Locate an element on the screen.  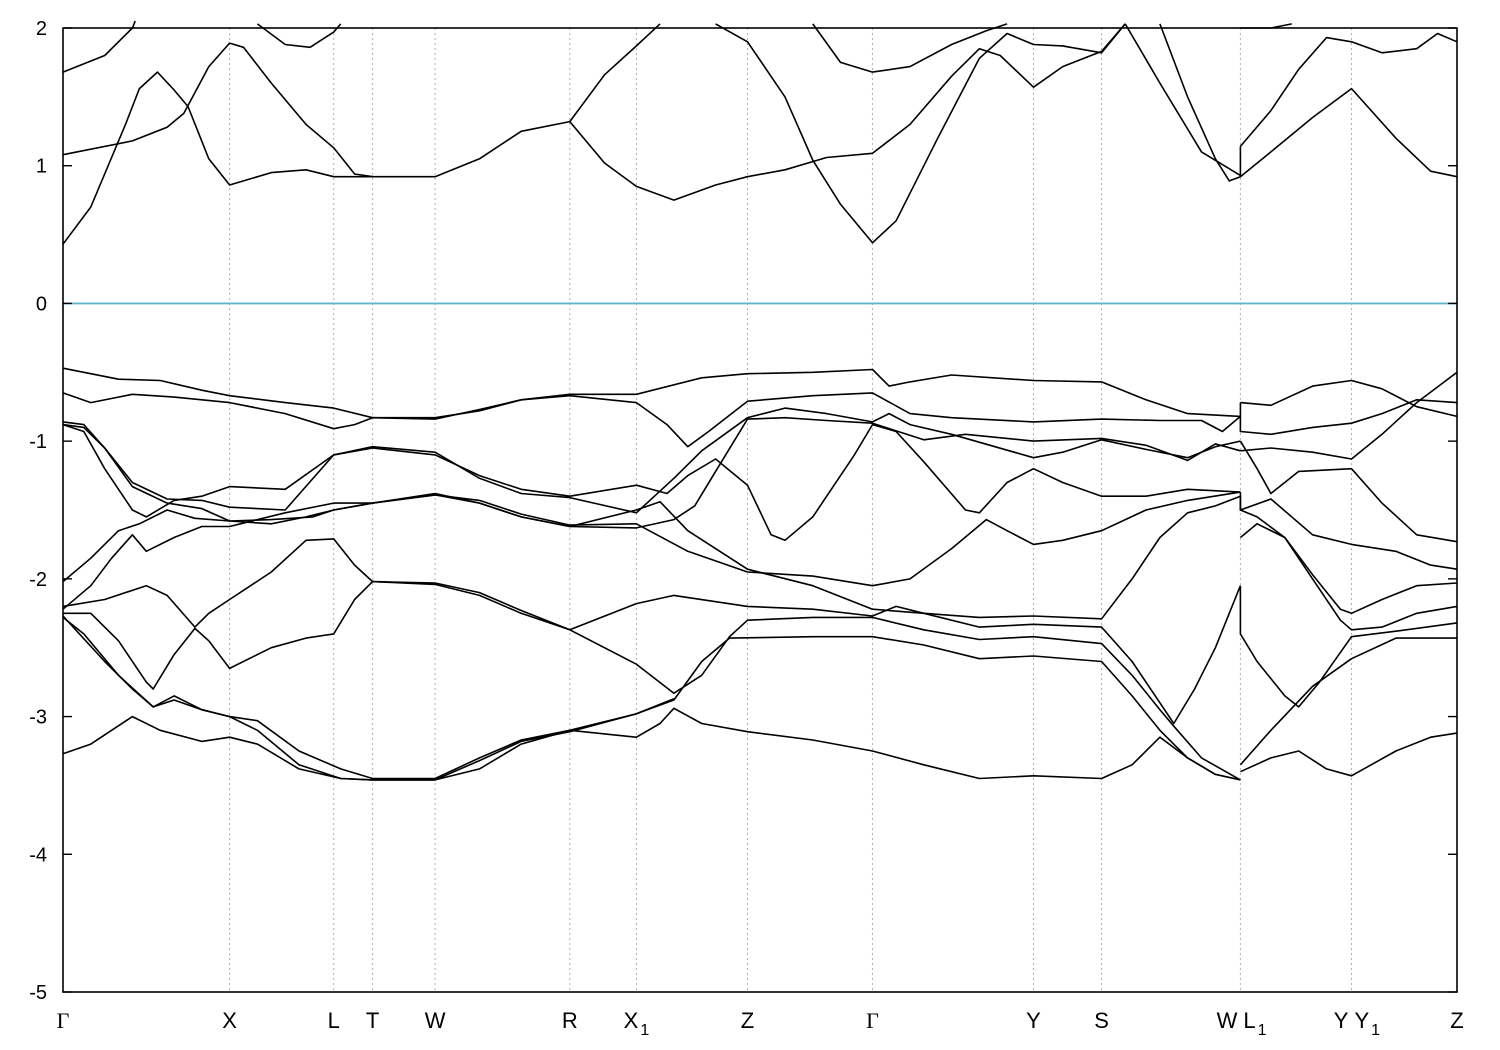
y-tick-label: 1 is located at coordinates (41, 167).